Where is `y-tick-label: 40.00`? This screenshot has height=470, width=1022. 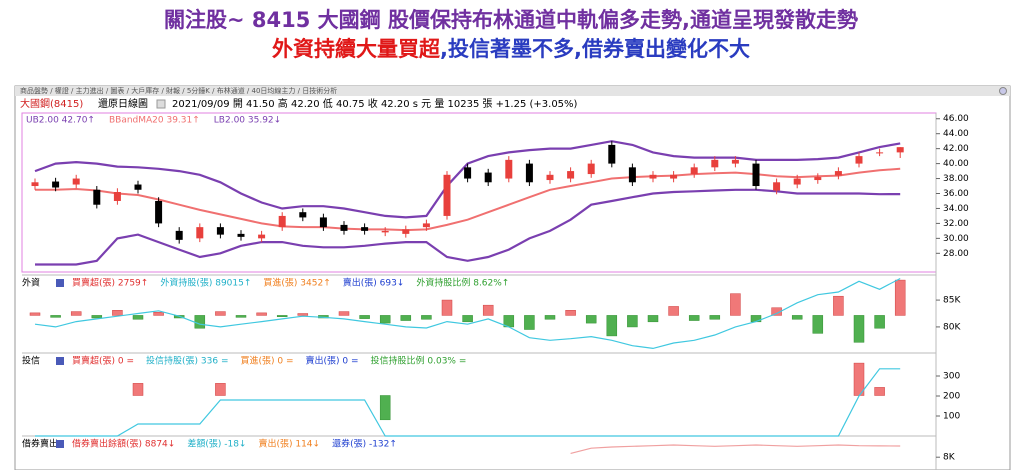 y-tick-label: 40.00 is located at coordinates (956, 164).